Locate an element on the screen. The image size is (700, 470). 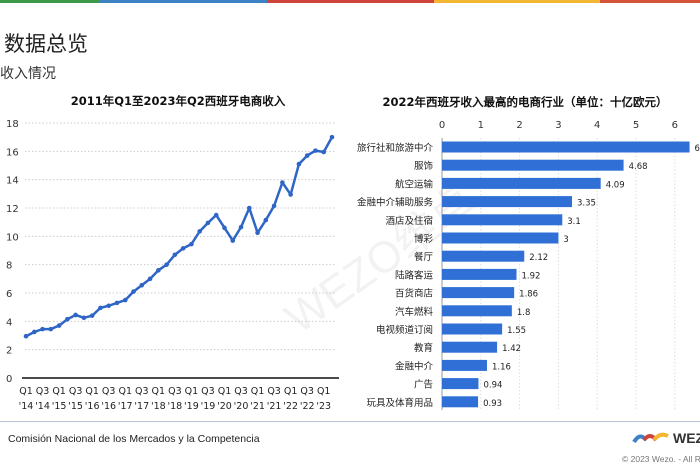
x-tick-label: '17 is located at coordinates (141, 406).